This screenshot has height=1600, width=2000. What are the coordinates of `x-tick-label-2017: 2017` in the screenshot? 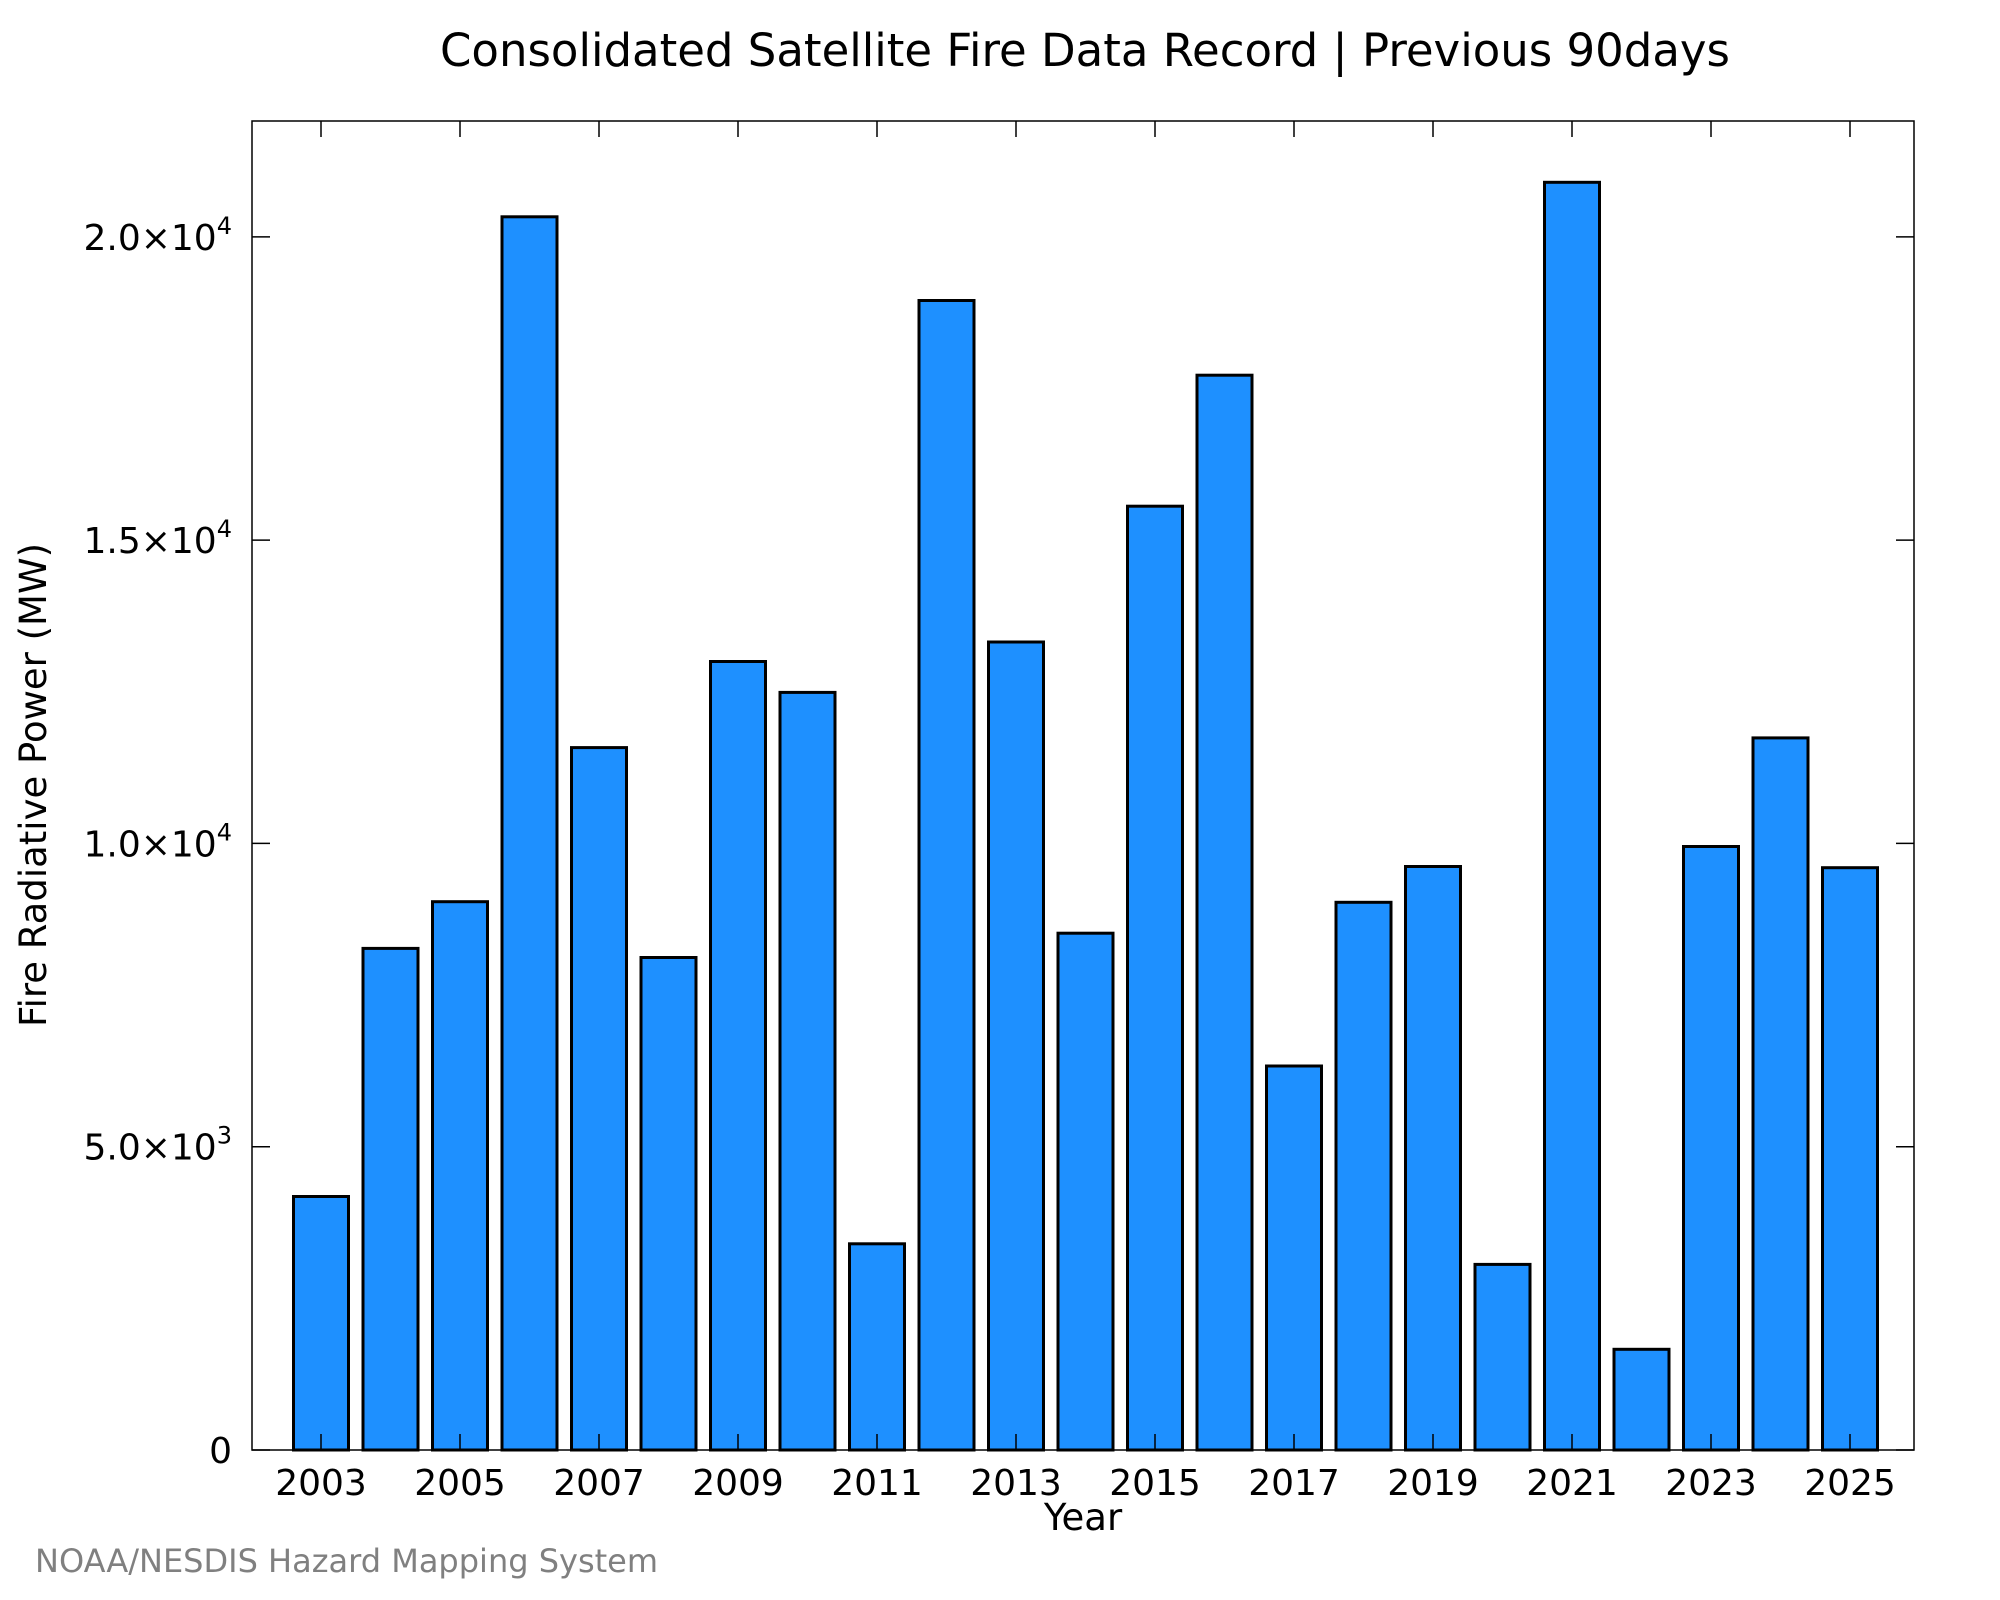 It's located at (1294, 1483).